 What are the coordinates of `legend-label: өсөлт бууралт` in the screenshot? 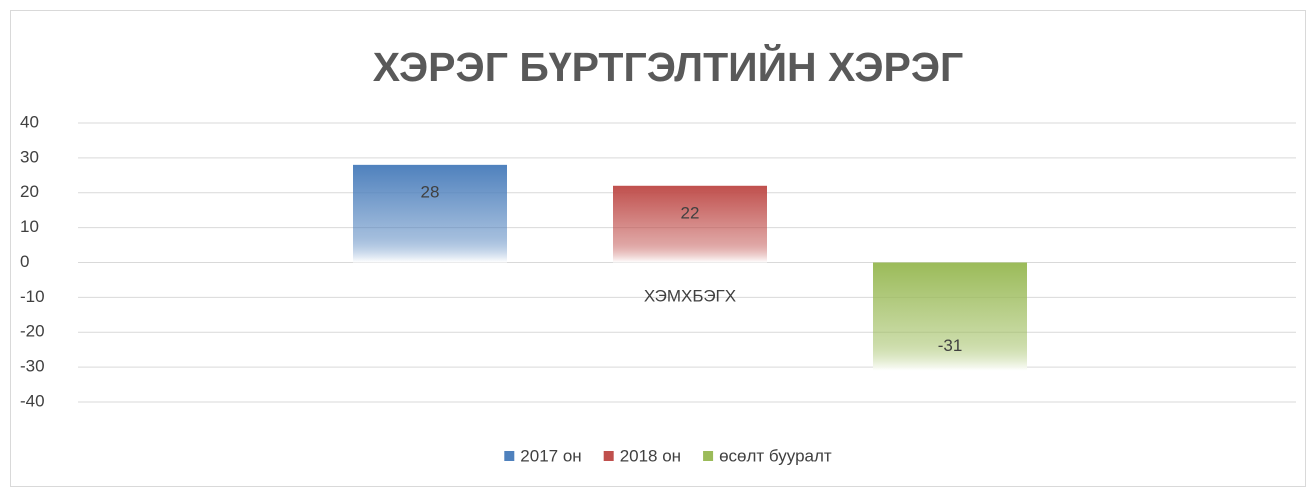 It's located at (775, 455).